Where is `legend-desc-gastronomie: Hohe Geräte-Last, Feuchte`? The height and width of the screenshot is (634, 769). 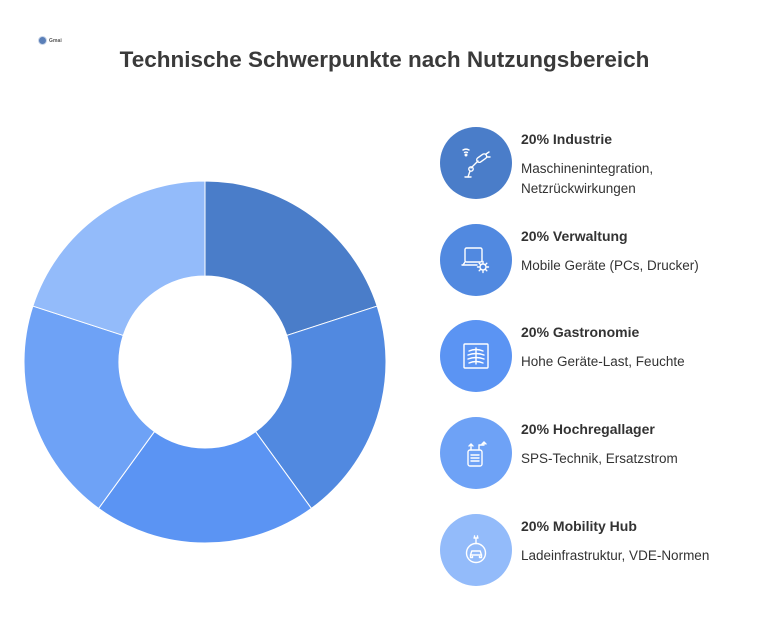
legend-desc-gastronomie: Hohe Geräte-Last, Feuchte is located at coordinates (603, 361).